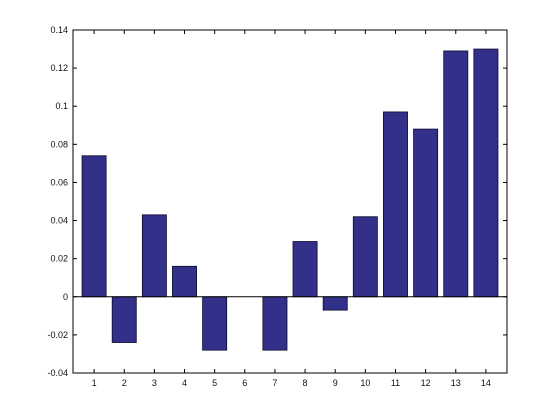 This screenshot has width=560, height=420. What do you see at coordinates (61, 106) in the screenshot?
I see `y-tick-label: 0.1` at bounding box center [61, 106].